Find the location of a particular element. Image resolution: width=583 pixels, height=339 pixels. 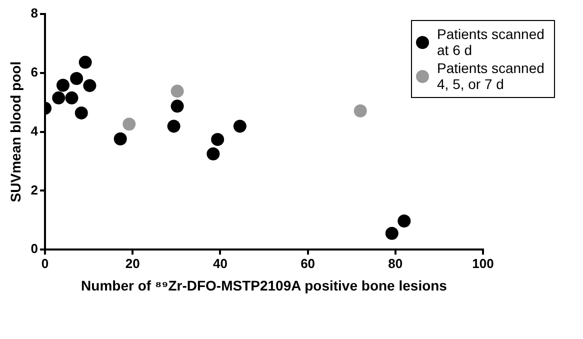

x-tick-label: 80 is located at coordinates (395, 263).